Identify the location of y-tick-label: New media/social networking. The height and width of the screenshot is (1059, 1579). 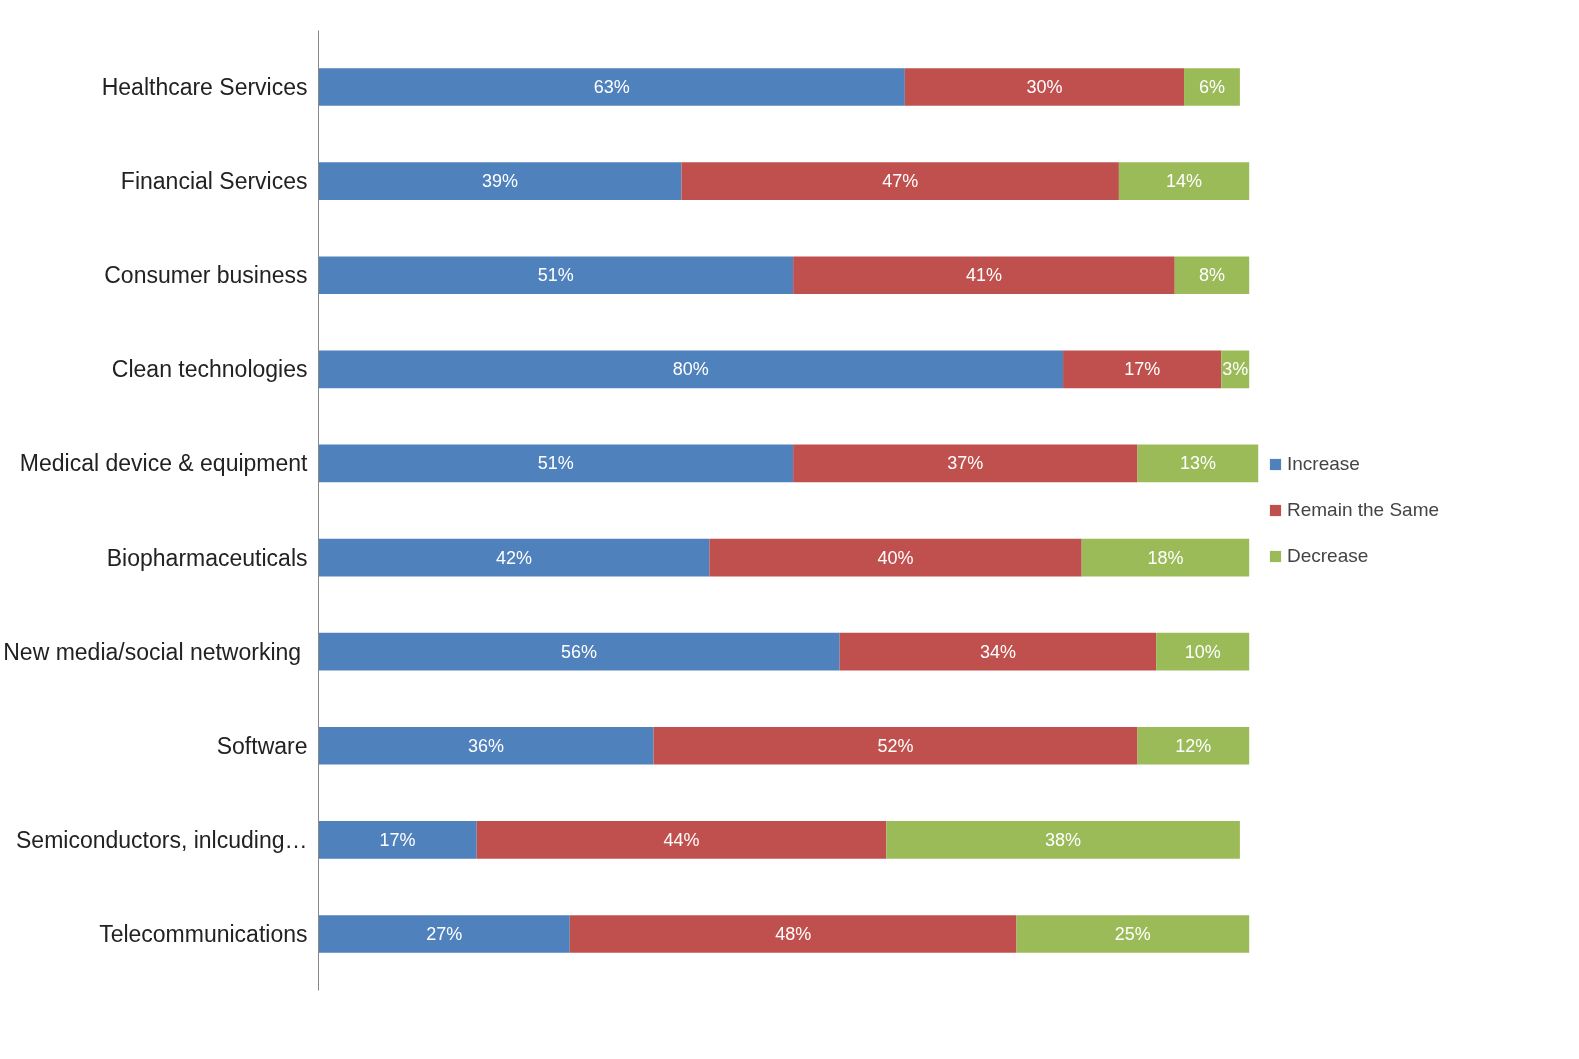
(152, 651).